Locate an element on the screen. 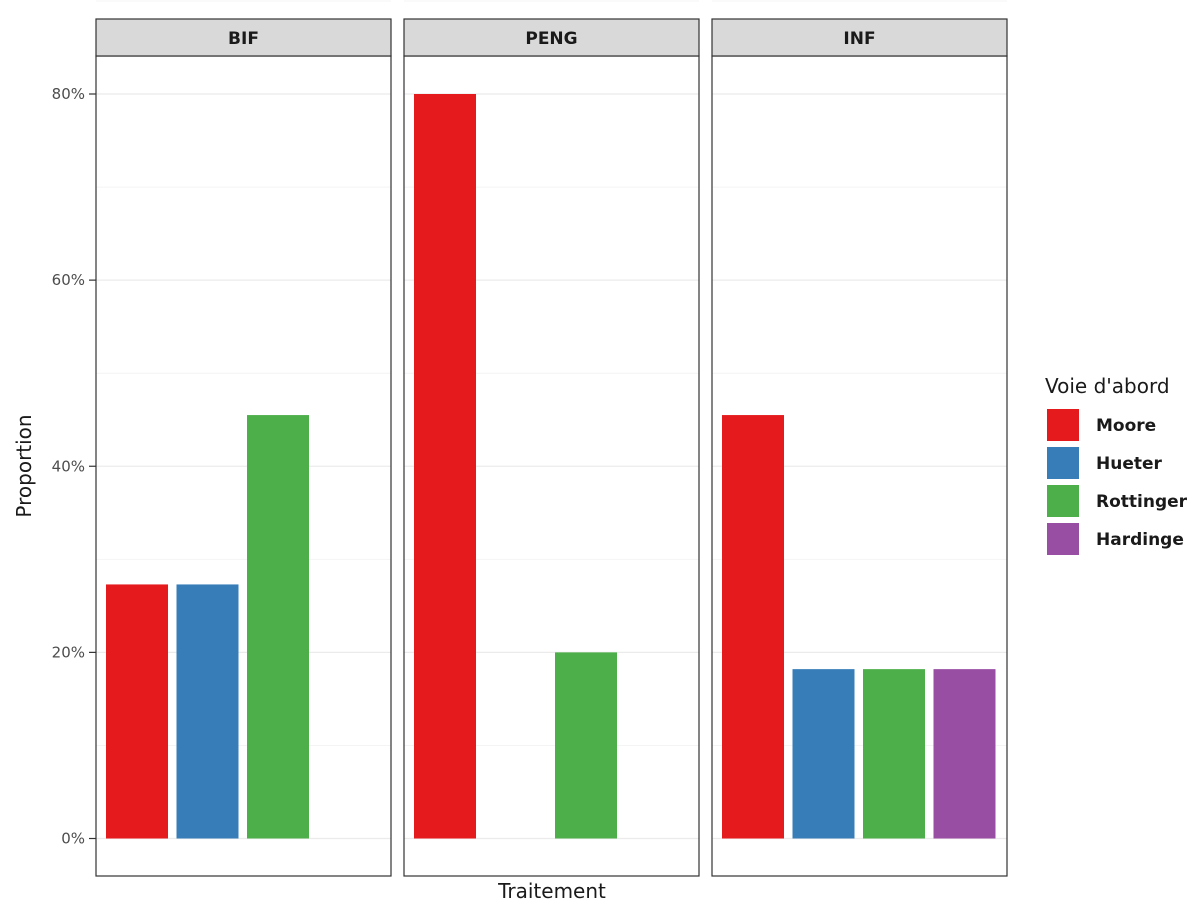 This screenshot has height=902, width=1194. facet-strip-label: BIF is located at coordinates (243, 39).